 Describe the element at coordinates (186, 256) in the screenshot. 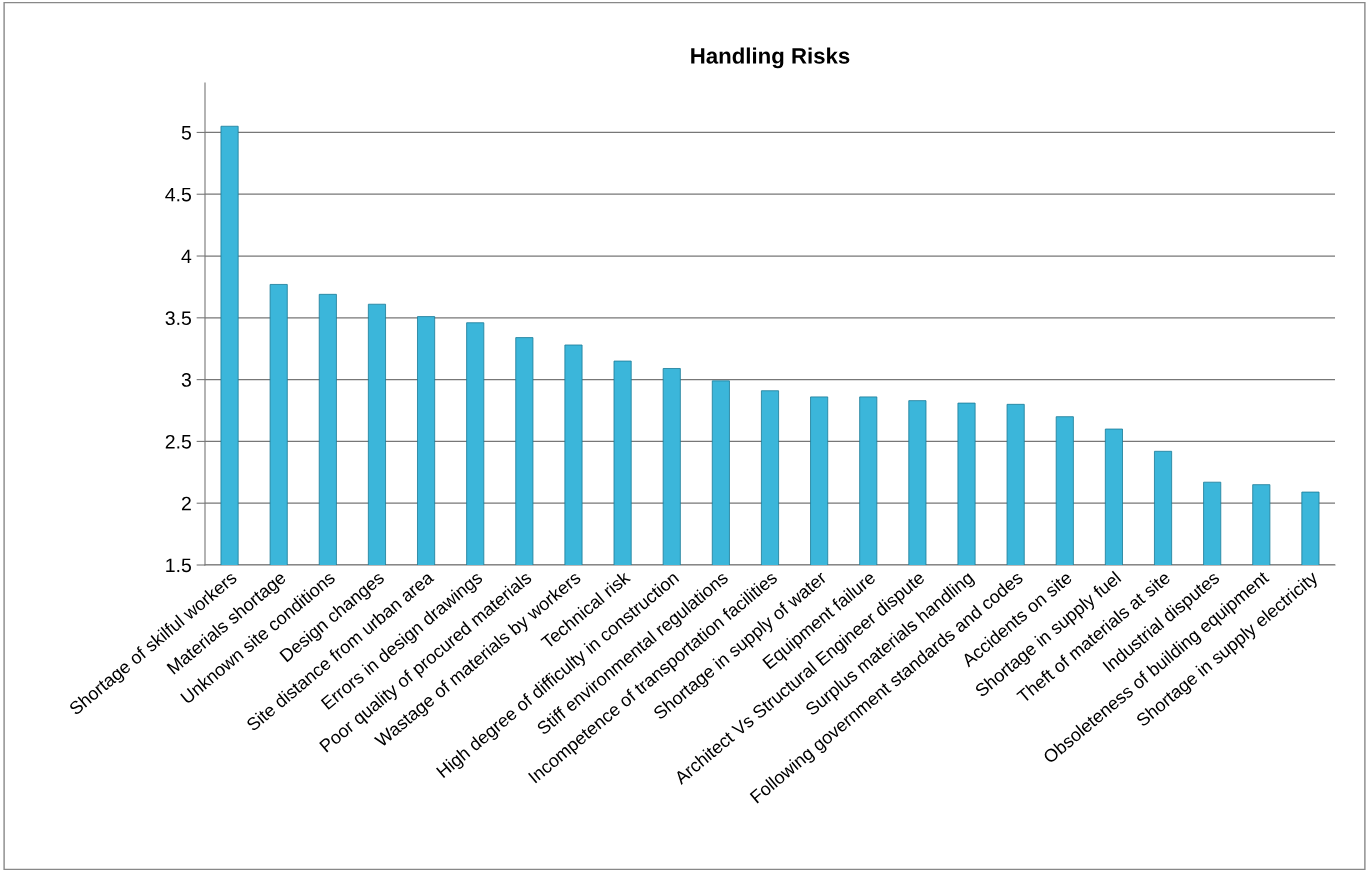

I see `y-tick-label: 4` at that location.